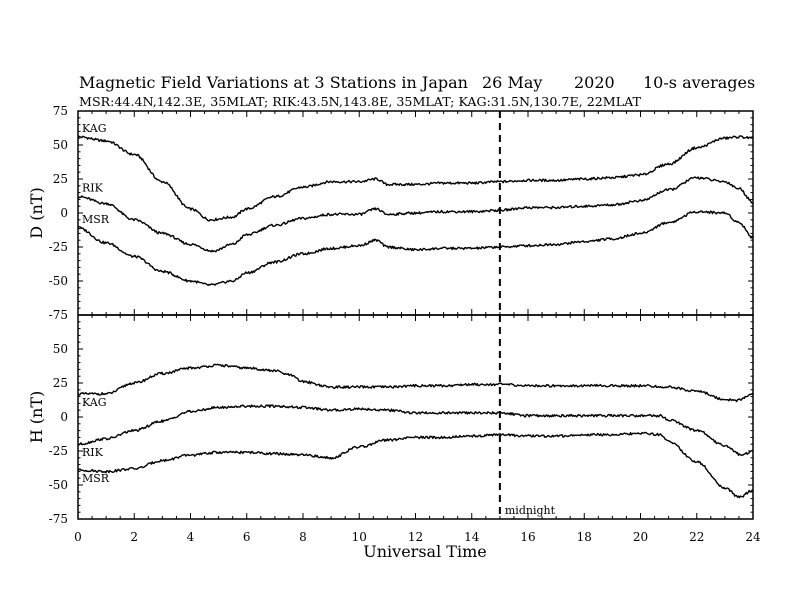  I want to click on x-tick-label: 14, so click(472, 537).